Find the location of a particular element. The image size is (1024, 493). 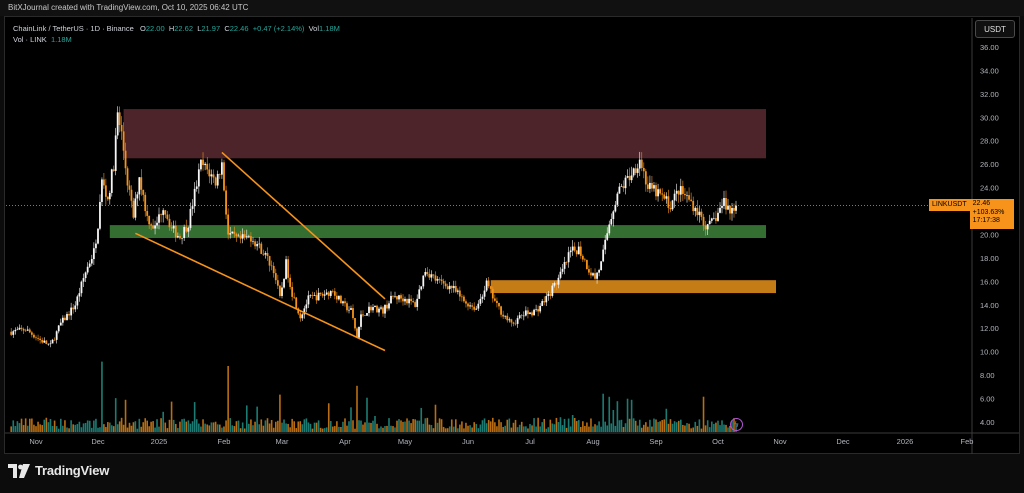

currency-button: USDT is located at coordinates (995, 29).